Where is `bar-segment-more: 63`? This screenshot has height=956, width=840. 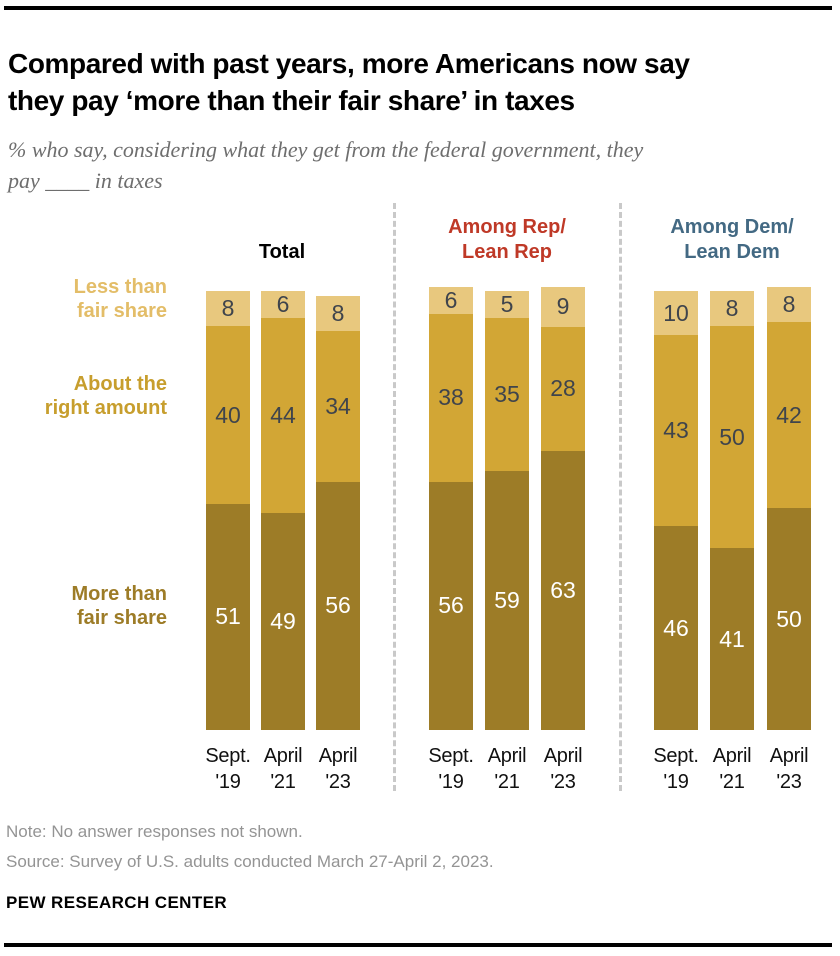 bar-segment-more: 63 is located at coordinates (563, 590).